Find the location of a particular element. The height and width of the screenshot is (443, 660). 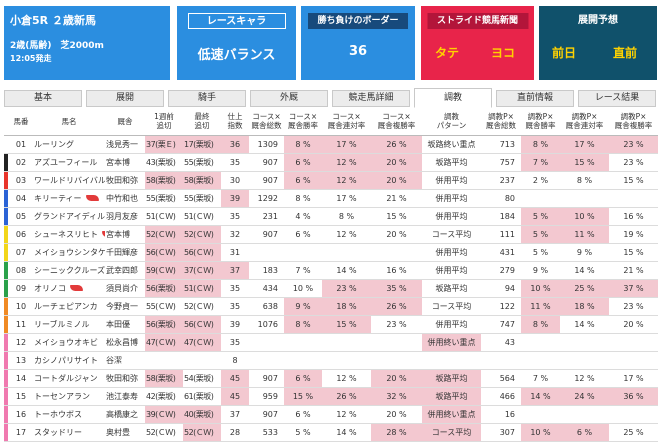

cell-sh: 45 is located at coordinates (235, 378).